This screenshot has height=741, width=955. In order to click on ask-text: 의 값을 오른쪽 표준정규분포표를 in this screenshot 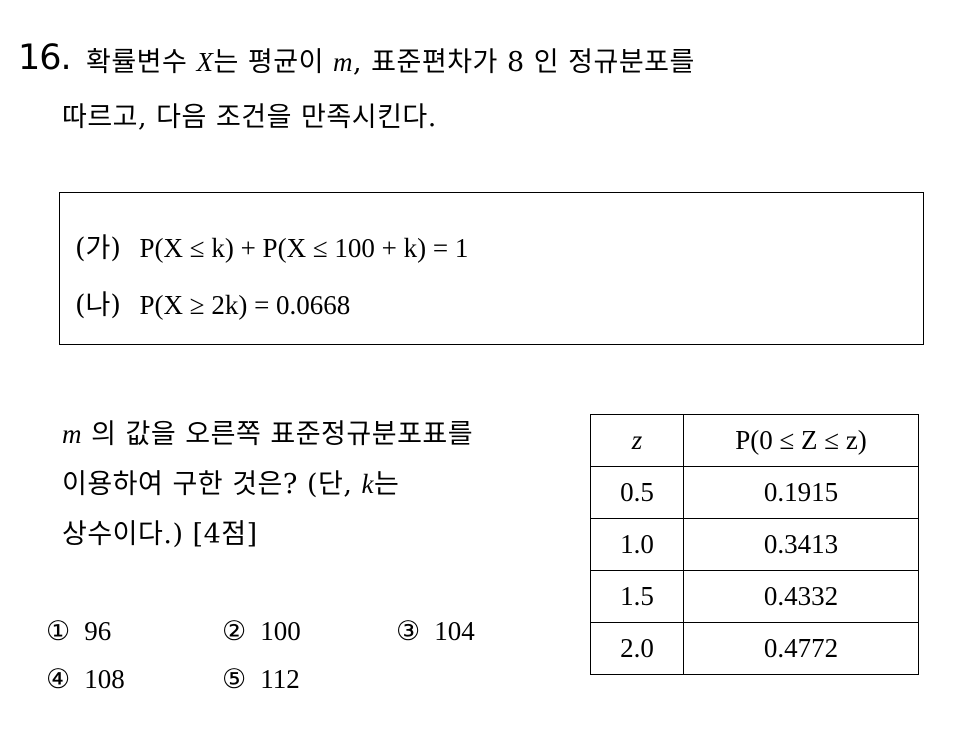, I will do `click(282, 434)`.